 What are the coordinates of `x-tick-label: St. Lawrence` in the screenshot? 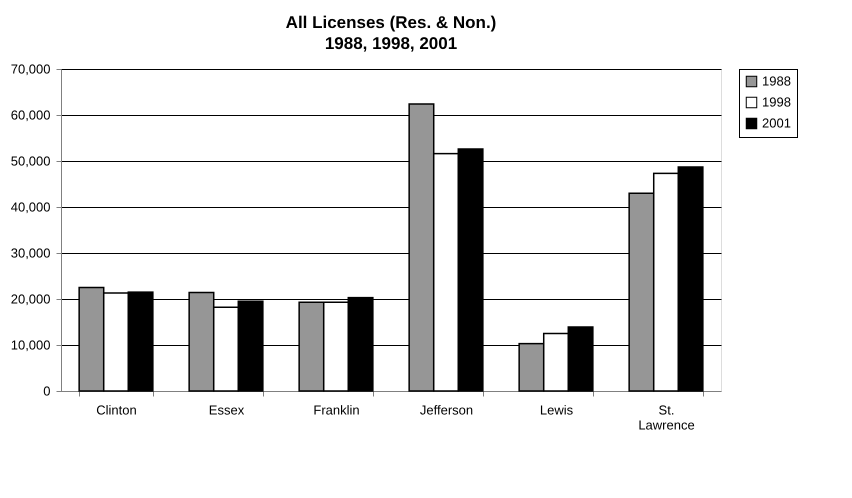 It's located at (666, 417).